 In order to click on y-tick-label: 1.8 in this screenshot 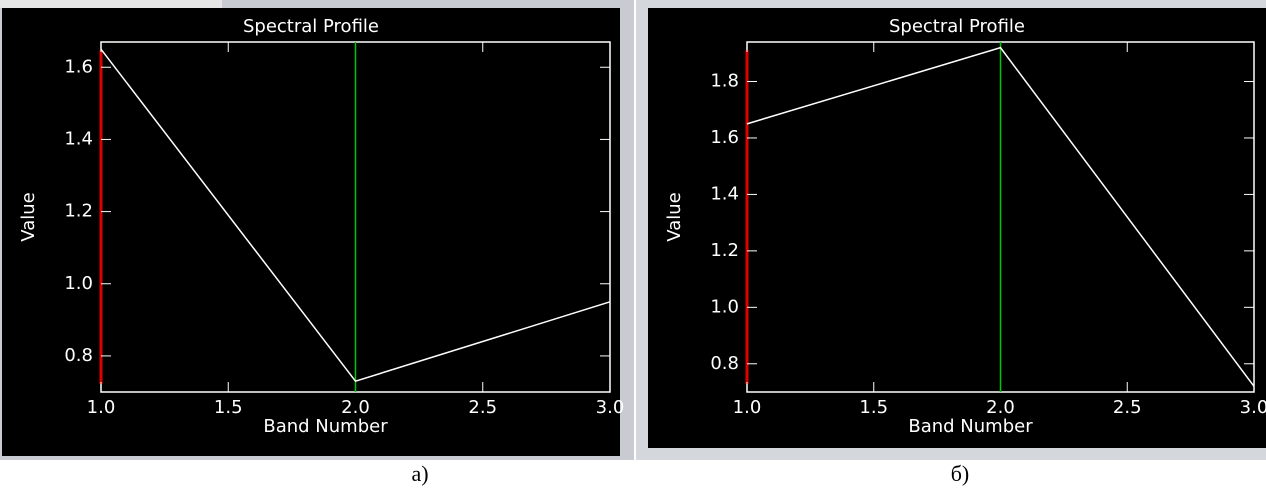, I will do `click(724, 81)`.